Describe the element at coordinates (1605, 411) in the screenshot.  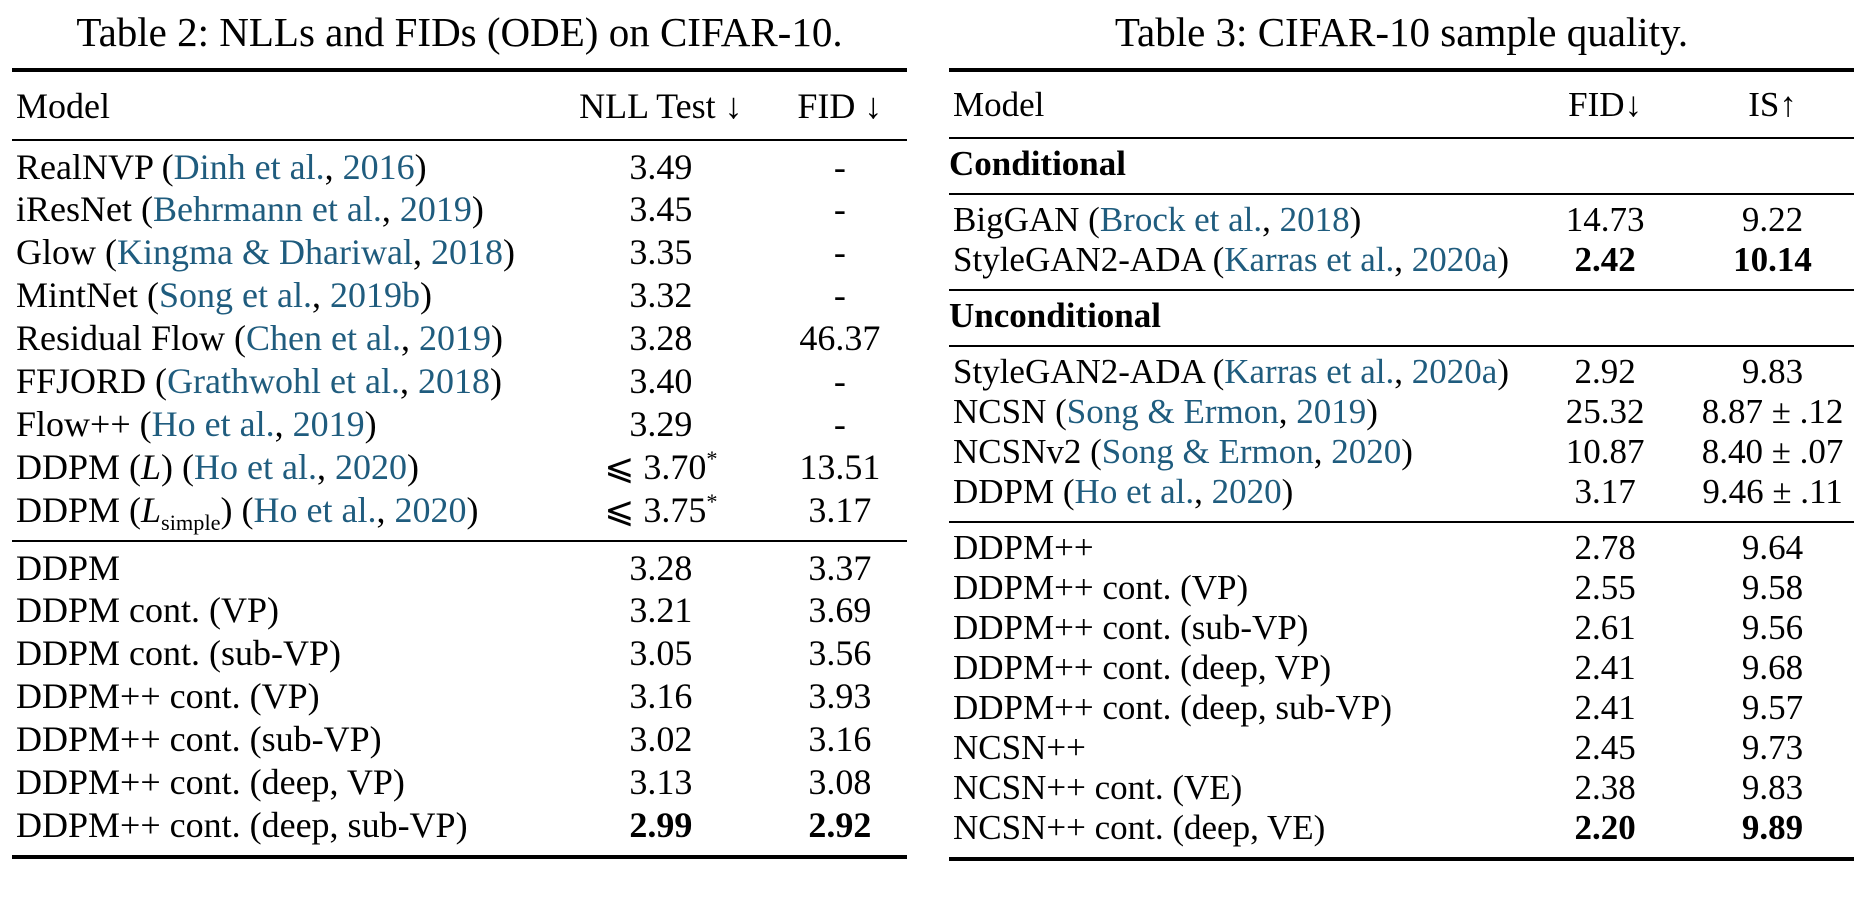
I see `fid-cell: 25.32` at that location.